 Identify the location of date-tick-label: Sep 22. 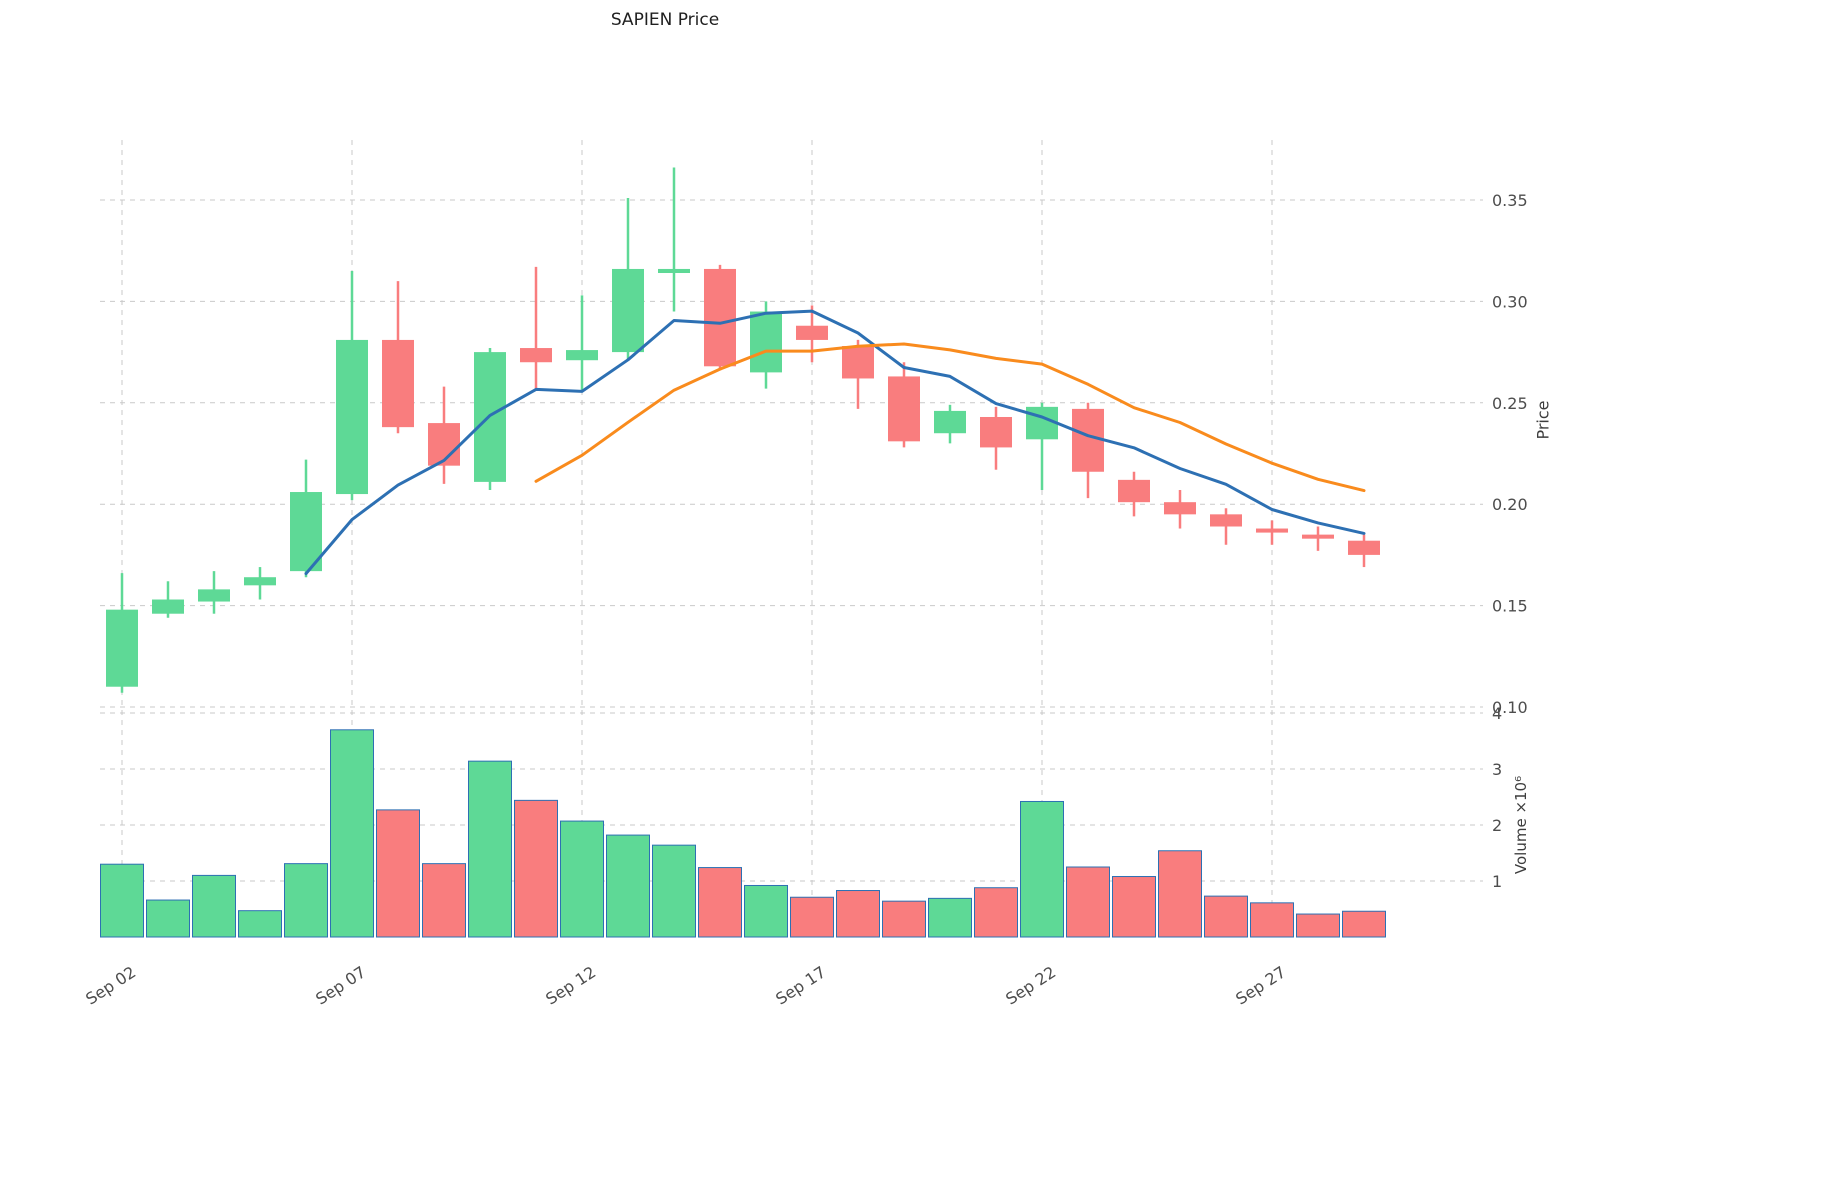
(1030, 985).